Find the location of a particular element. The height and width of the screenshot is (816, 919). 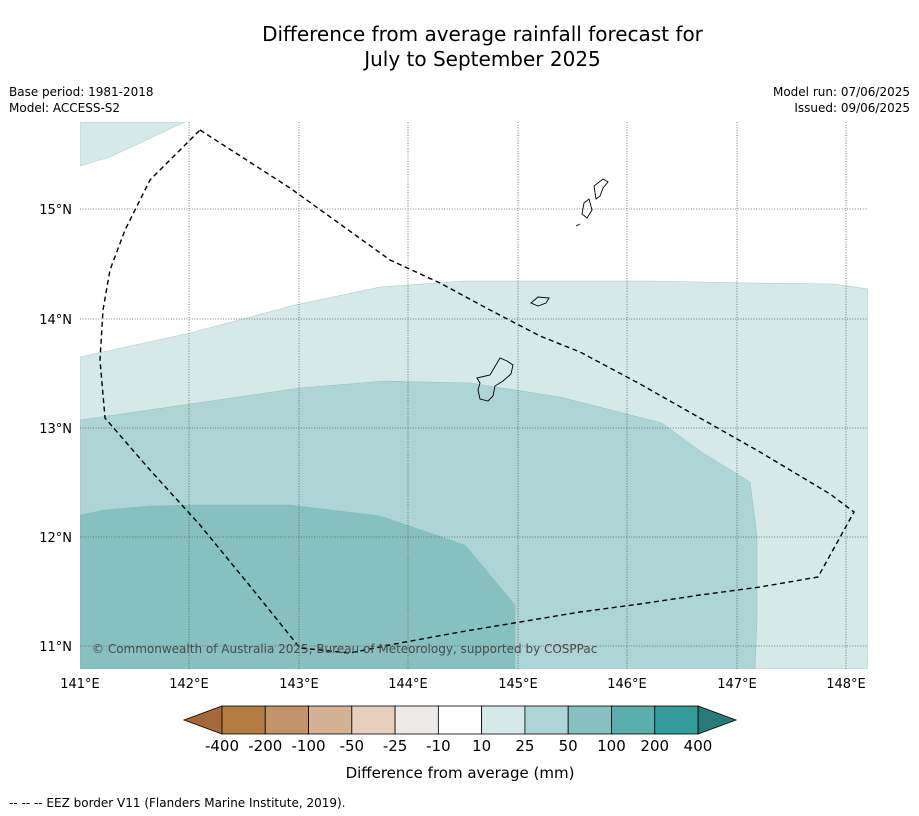

base-period-text: Base period: 1981-2018 is located at coordinates (81, 92).